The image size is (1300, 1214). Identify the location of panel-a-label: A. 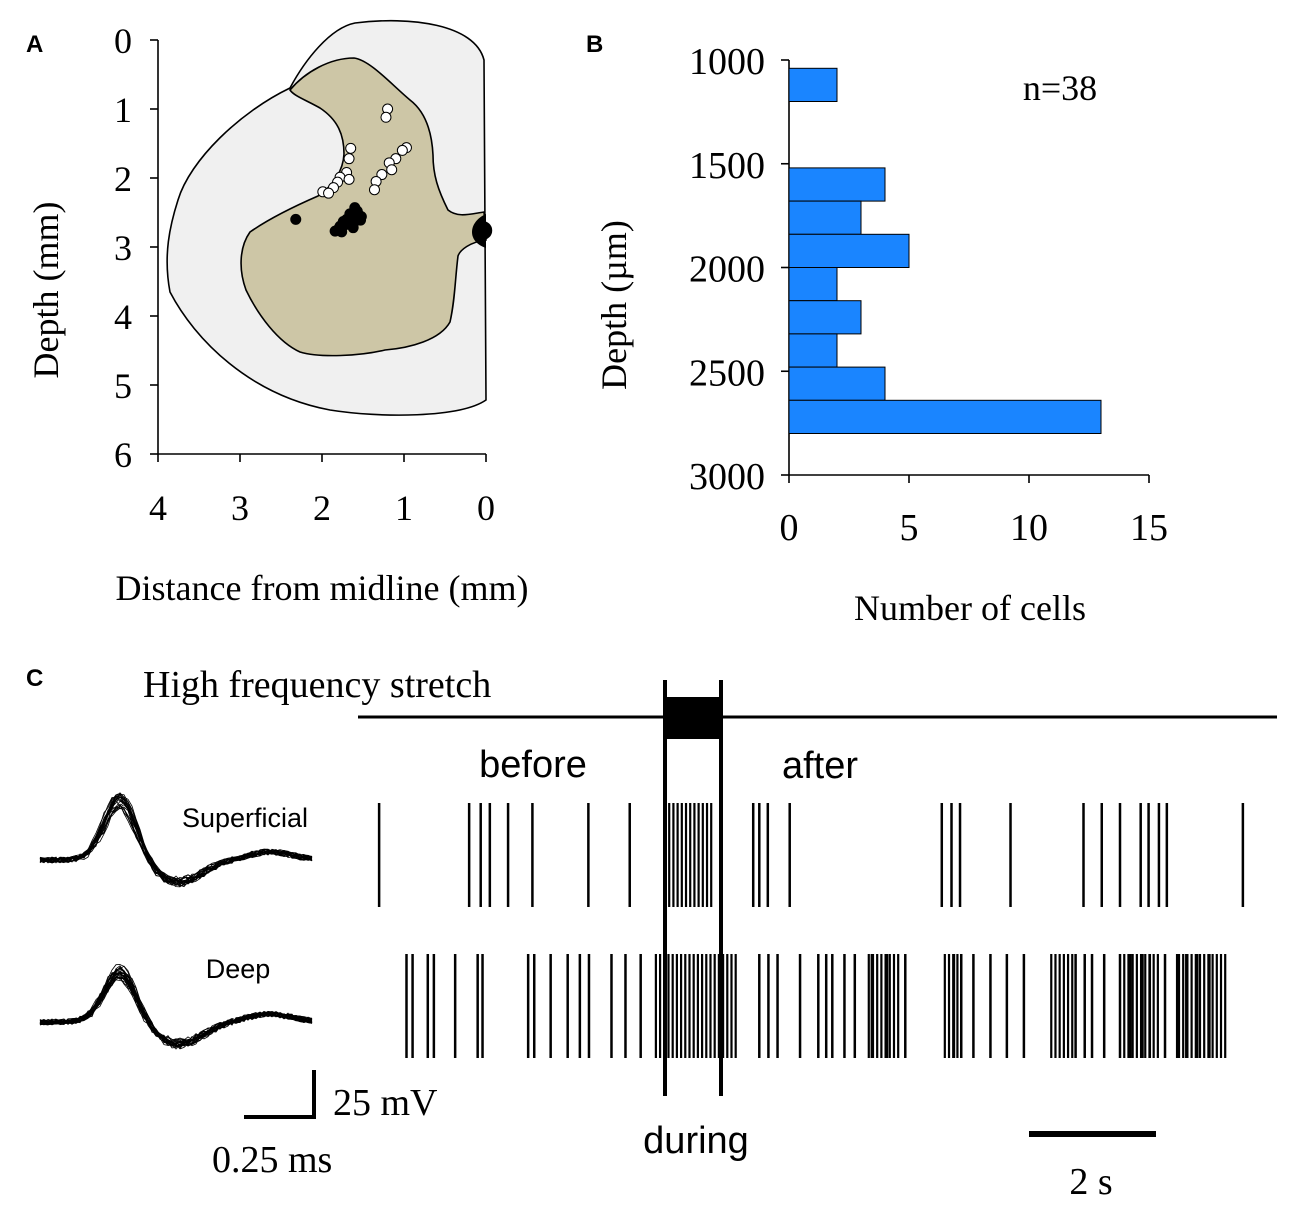
(34, 44).